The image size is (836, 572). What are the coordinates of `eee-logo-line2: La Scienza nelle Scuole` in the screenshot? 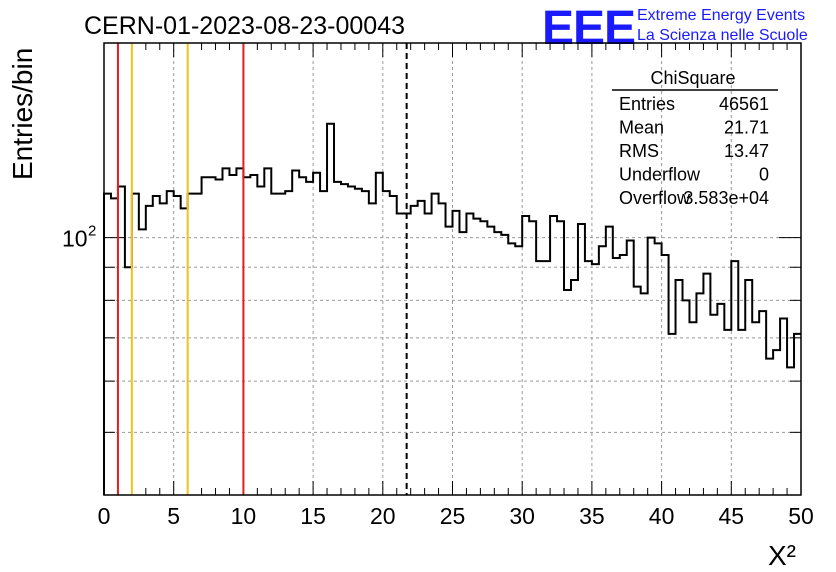 It's located at (722, 35).